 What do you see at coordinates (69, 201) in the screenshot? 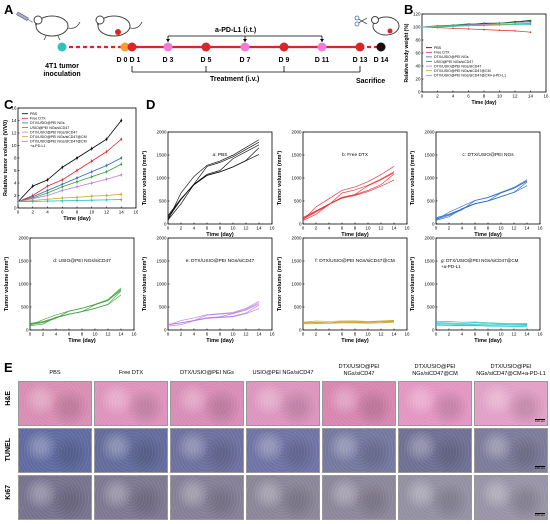
I see `tumor-volume-series-line` at bounding box center [69, 201].